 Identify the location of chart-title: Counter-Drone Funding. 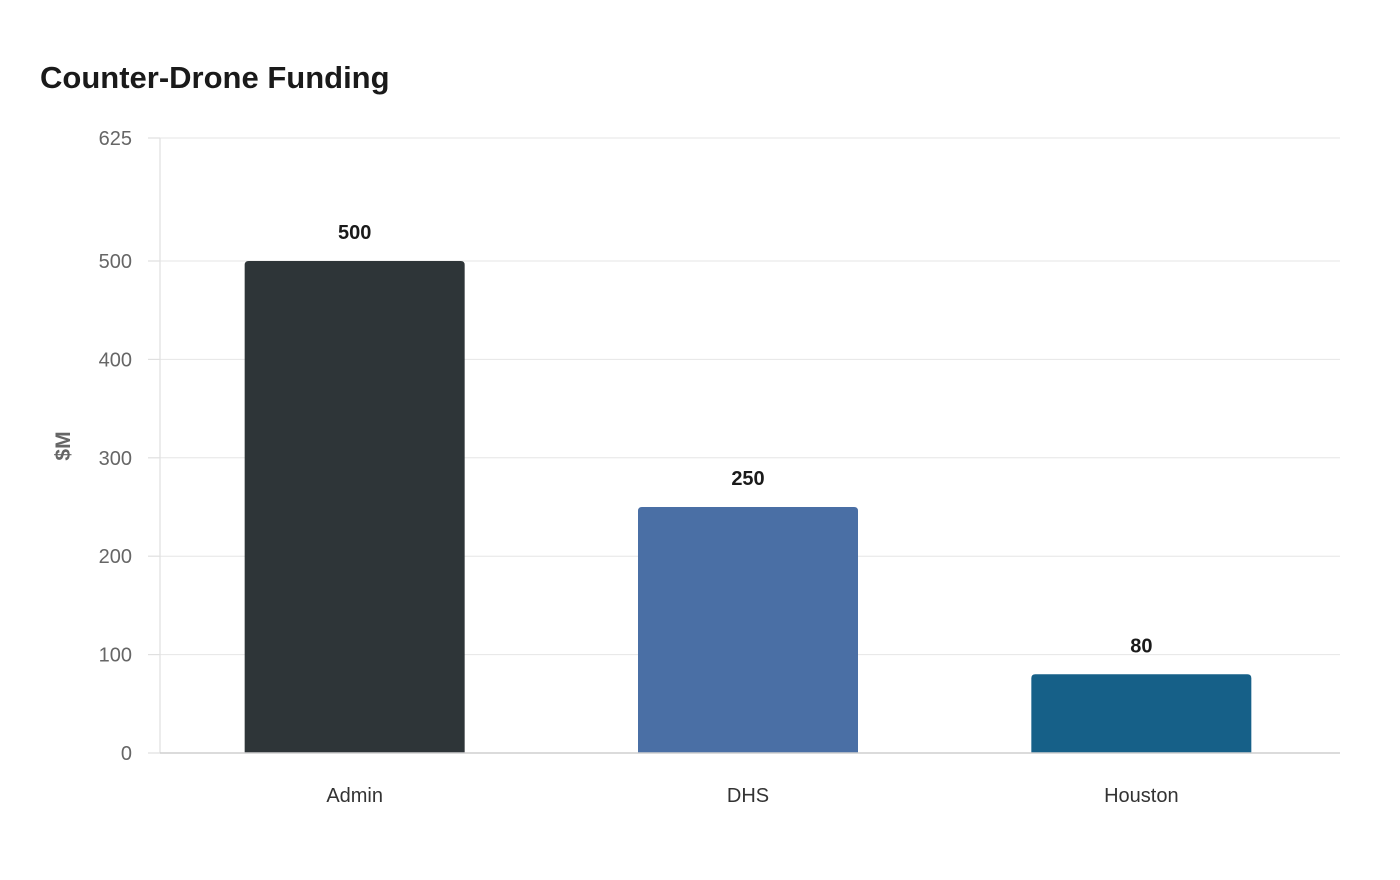
(215, 77).